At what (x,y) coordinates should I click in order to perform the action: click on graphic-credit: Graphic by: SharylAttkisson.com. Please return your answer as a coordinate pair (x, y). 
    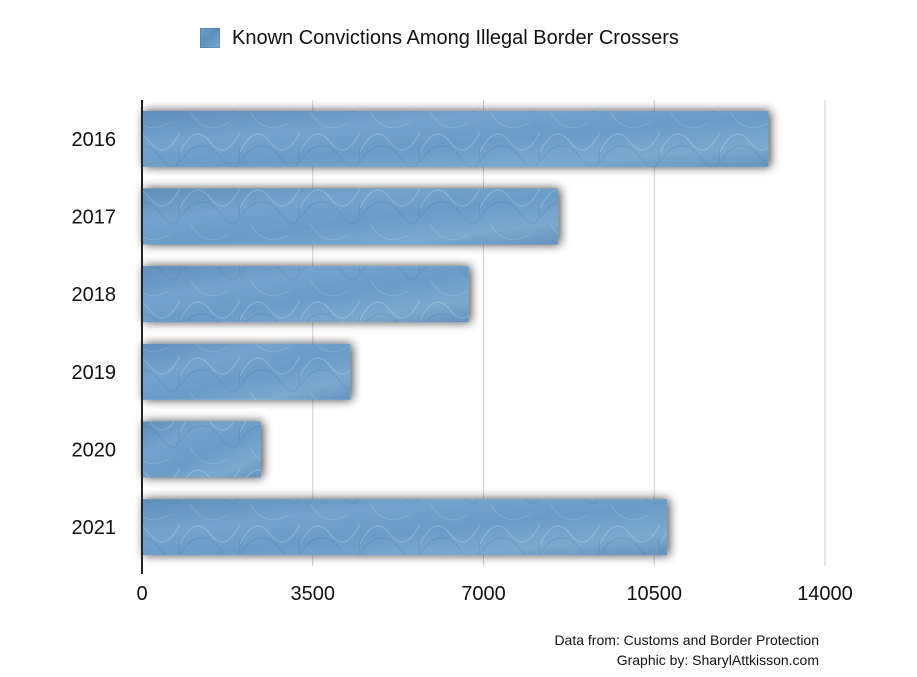
    Looking at the image, I should click on (717, 660).